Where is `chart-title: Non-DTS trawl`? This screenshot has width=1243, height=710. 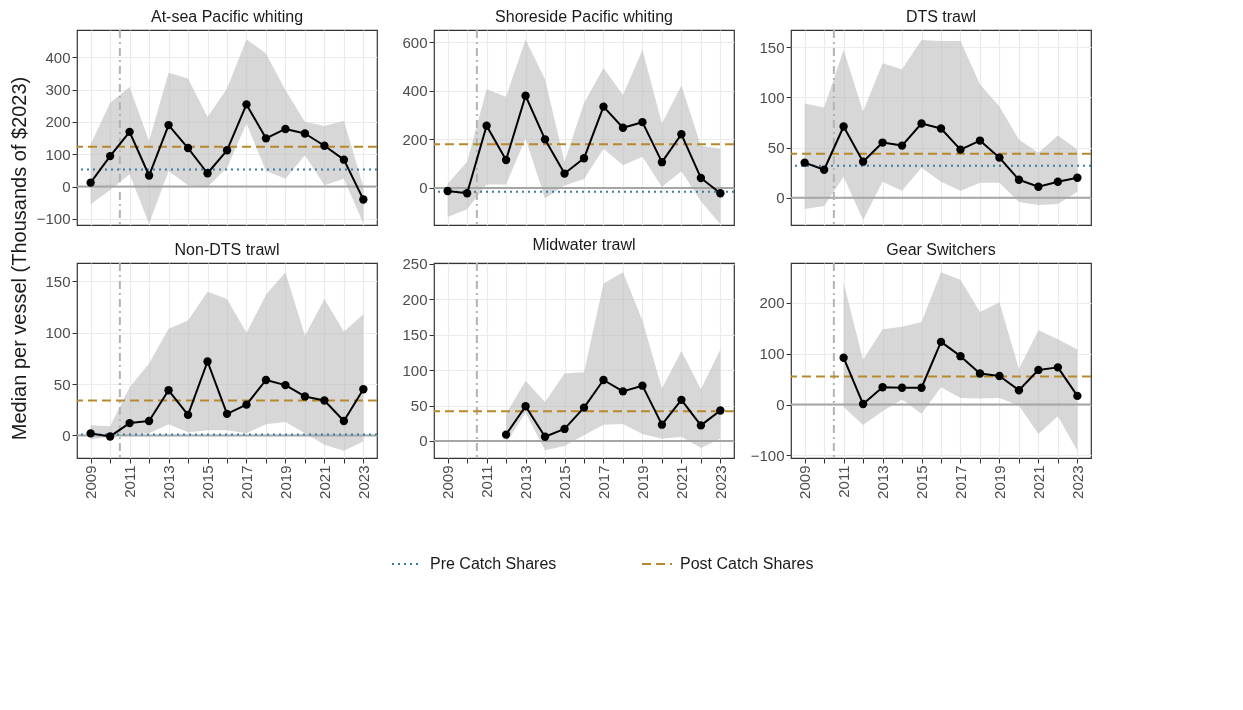 chart-title: Non-DTS trawl is located at coordinates (227, 249).